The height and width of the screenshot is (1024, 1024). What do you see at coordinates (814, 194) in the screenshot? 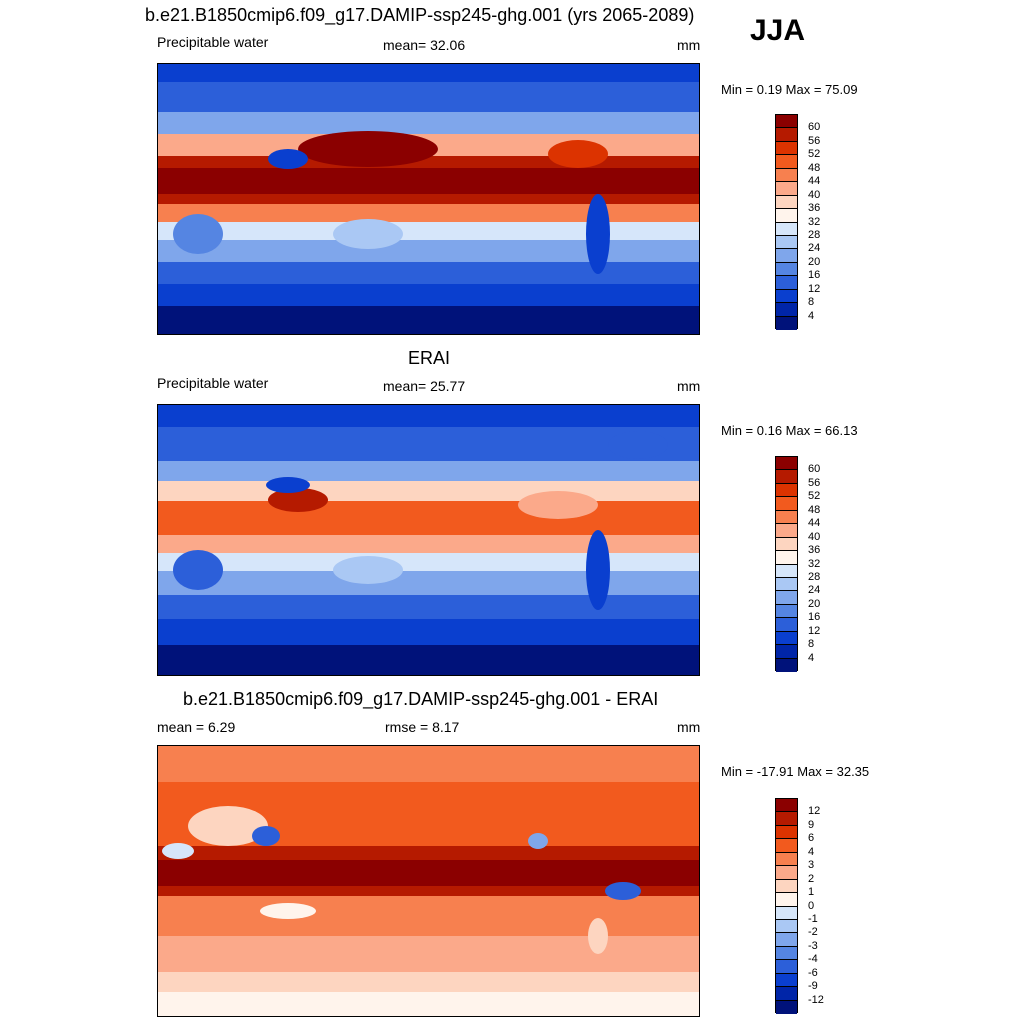
I see `colorbar-tick-label: 40` at bounding box center [814, 194].